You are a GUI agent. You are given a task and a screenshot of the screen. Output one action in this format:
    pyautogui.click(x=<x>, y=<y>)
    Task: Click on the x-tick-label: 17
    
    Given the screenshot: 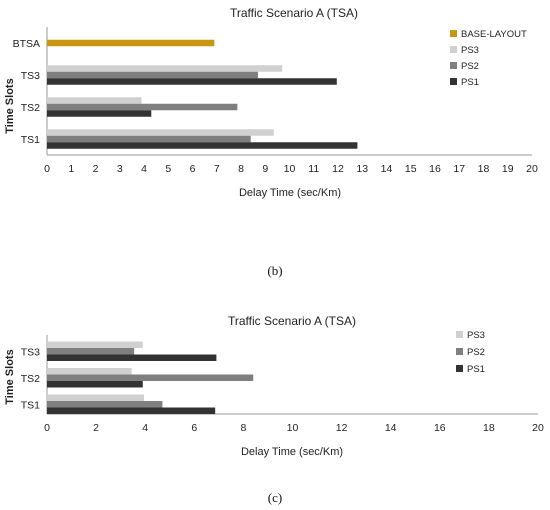 What is the action you would take?
    pyautogui.click(x=459, y=169)
    